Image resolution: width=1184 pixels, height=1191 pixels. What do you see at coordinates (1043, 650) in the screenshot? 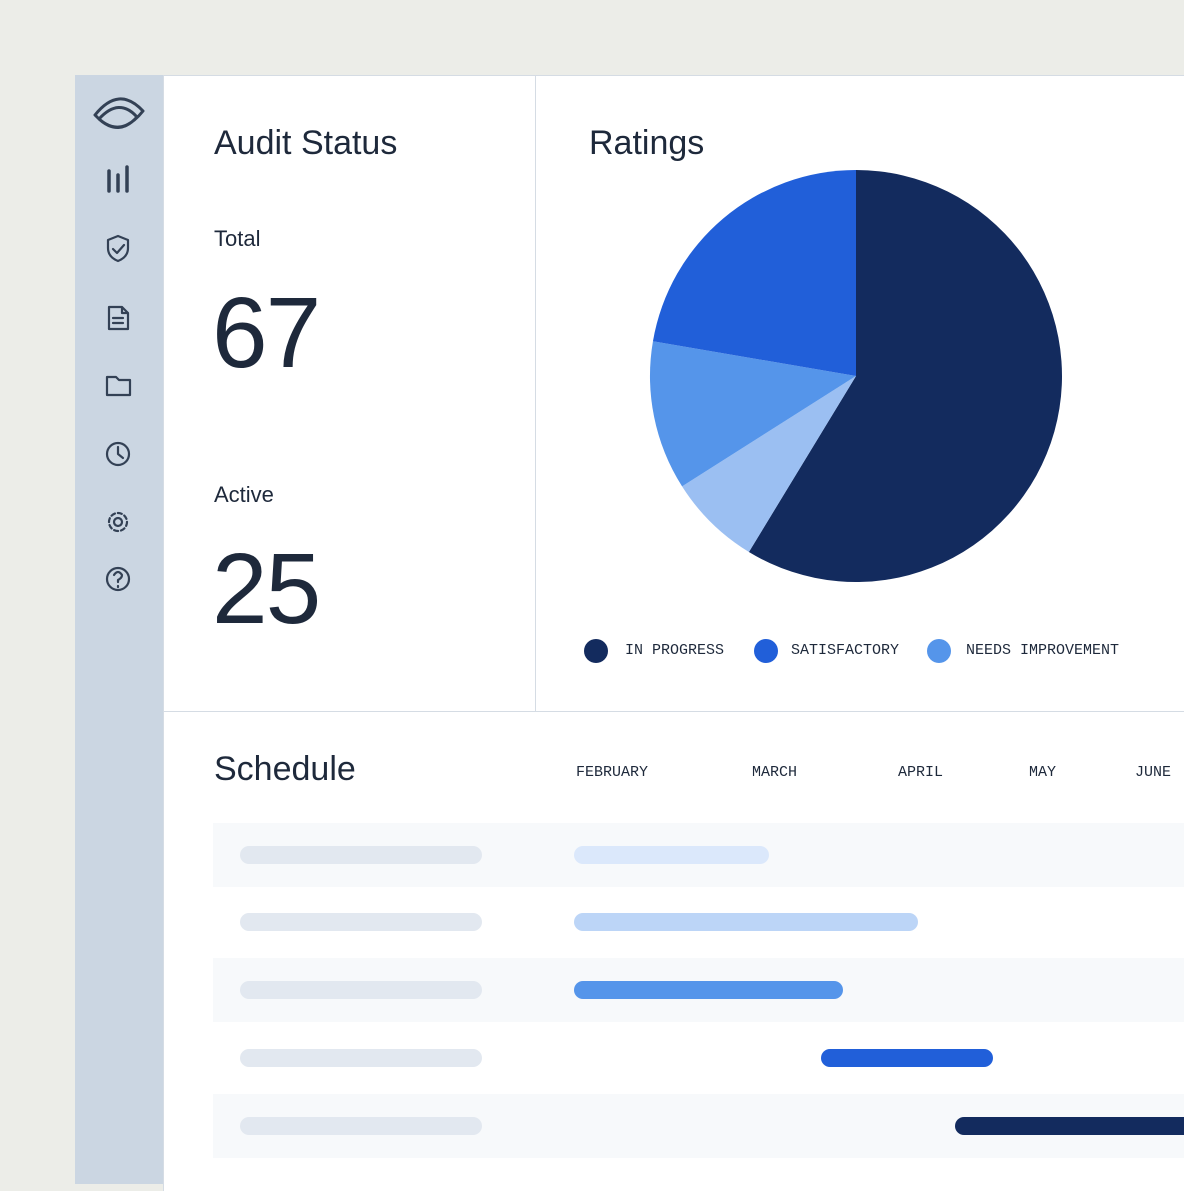
I see `legend-label: NEEDS IMPROVEMENT` at bounding box center [1043, 650].